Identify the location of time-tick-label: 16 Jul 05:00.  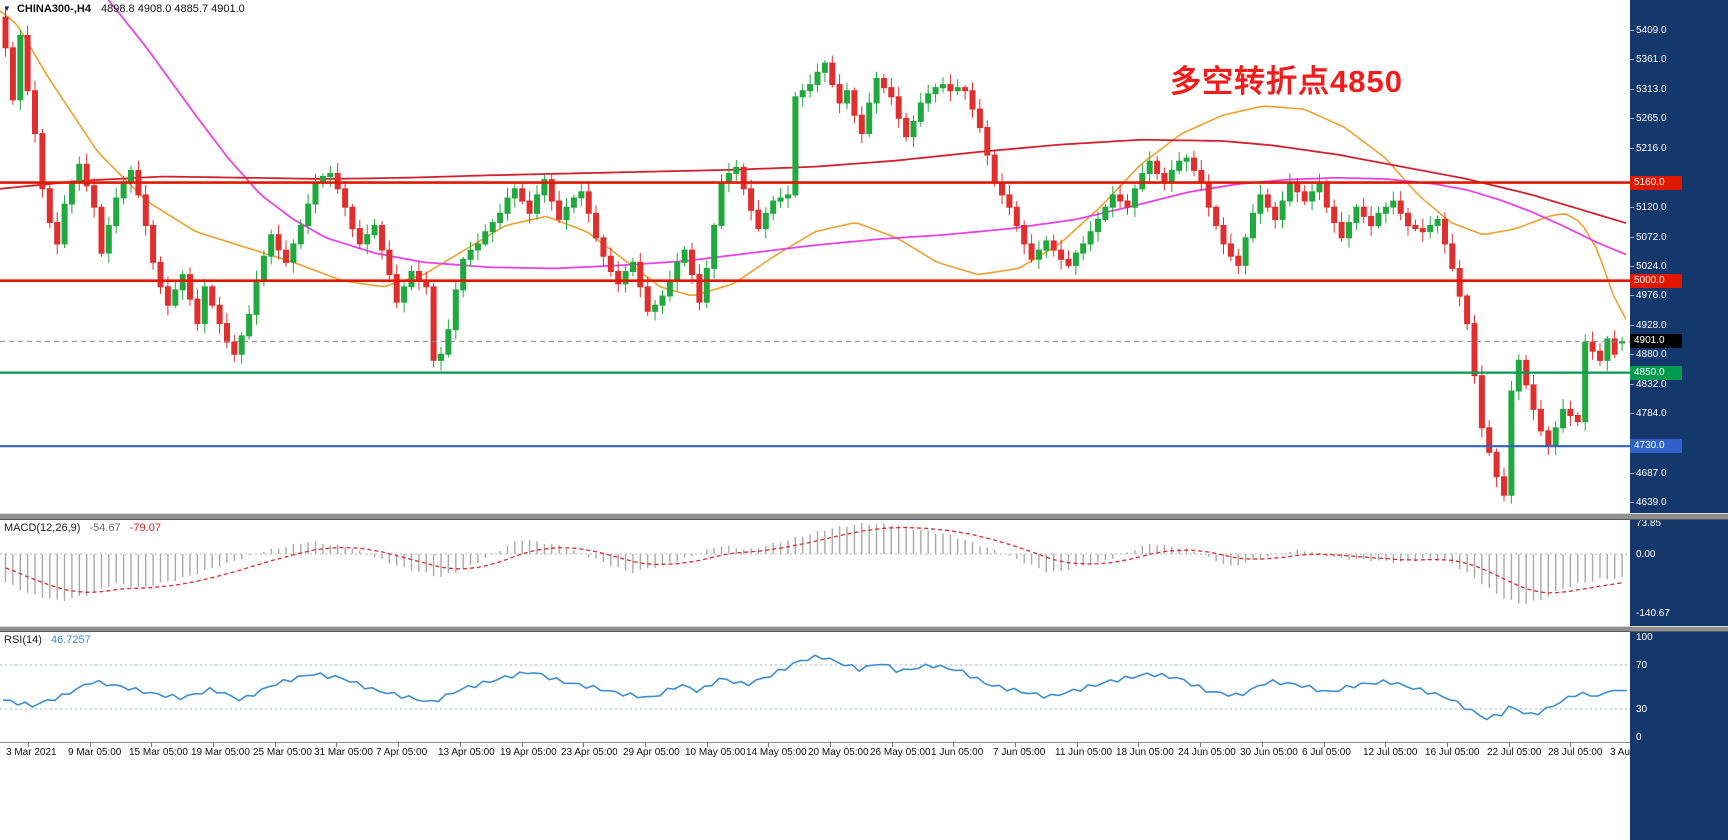
(1452, 752).